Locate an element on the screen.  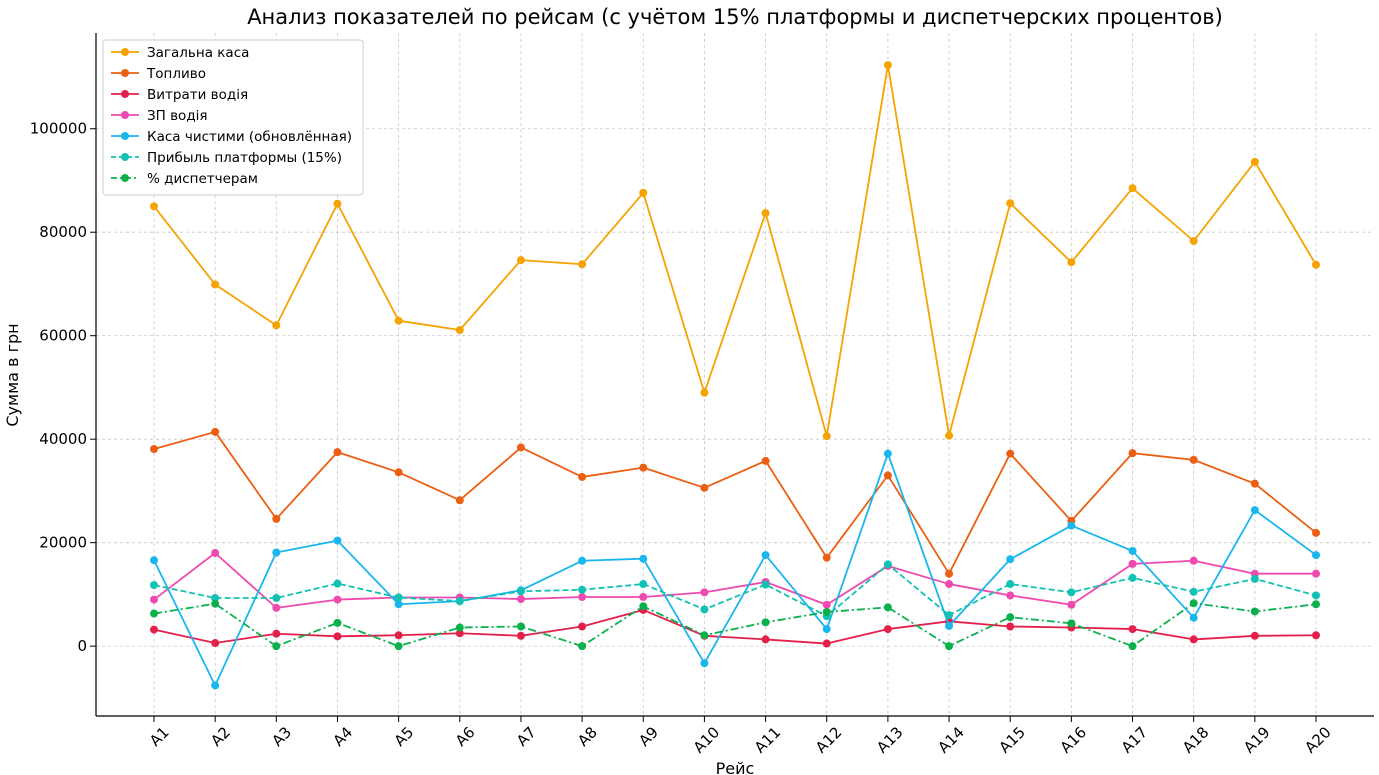
x-tick-label: A11 is located at coordinates (767, 739).